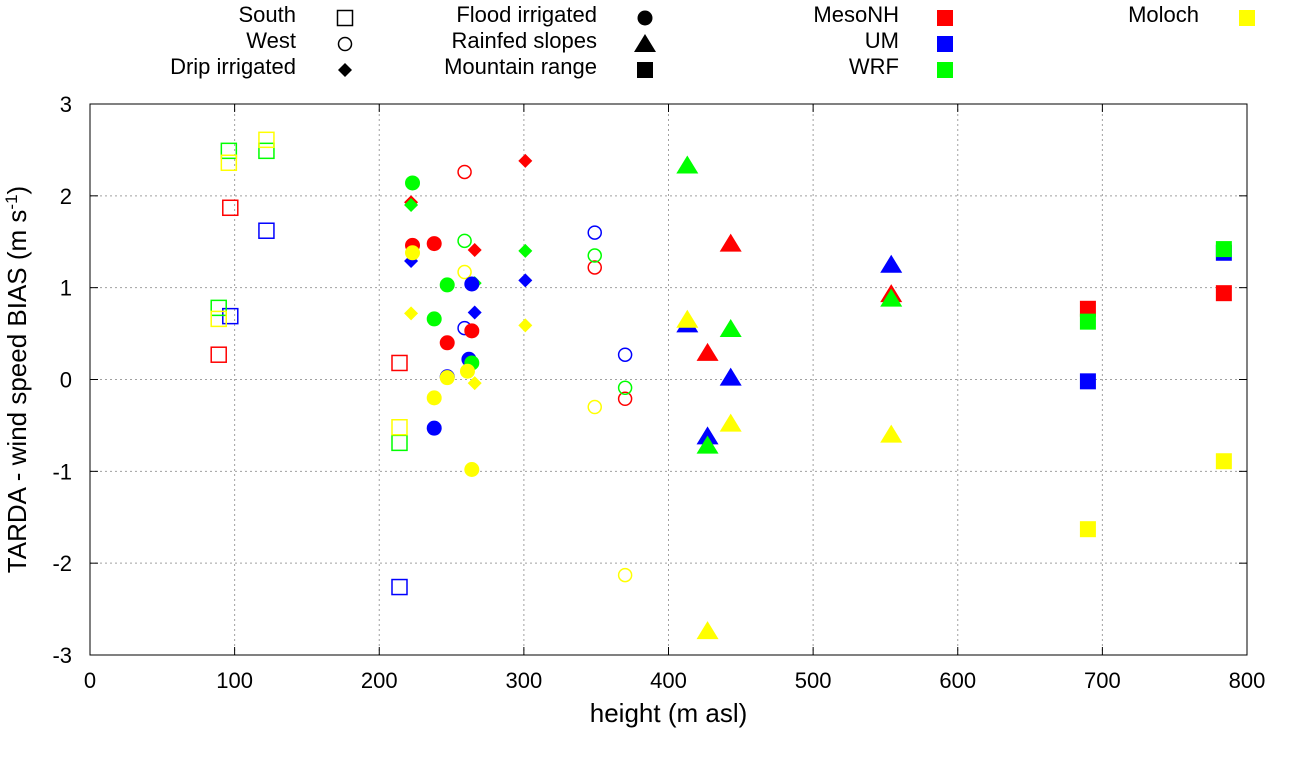  I want to click on legend-label: Drip irrigated, so click(233, 66).